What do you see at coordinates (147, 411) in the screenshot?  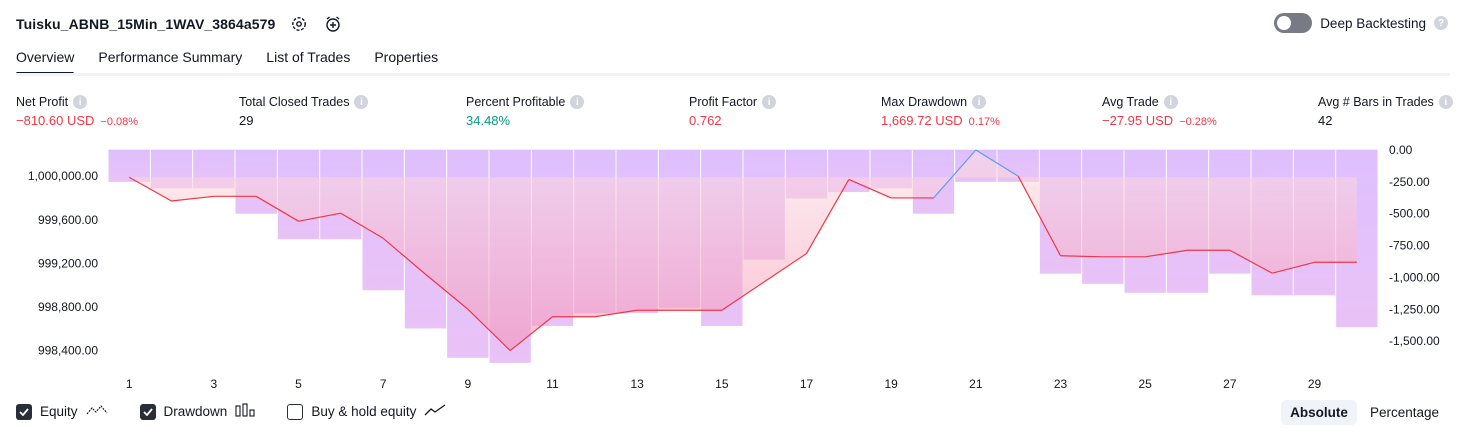 I see `drawdown-checkbox` at bounding box center [147, 411].